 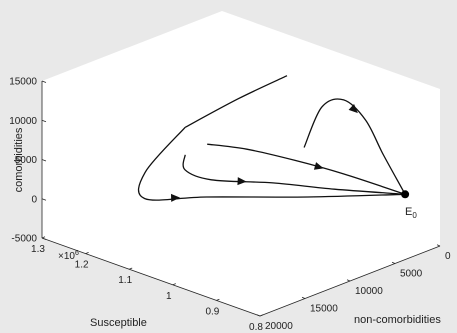 What do you see at coordinates (411, 213) in the screenshot?
I see `equilibrium-label: E0` at bounding box center [411, 213].